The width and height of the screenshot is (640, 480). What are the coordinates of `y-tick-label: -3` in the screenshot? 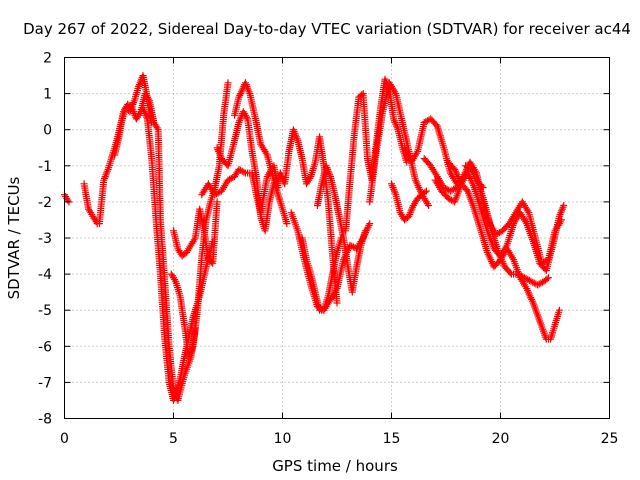 It's located at (45, 239).